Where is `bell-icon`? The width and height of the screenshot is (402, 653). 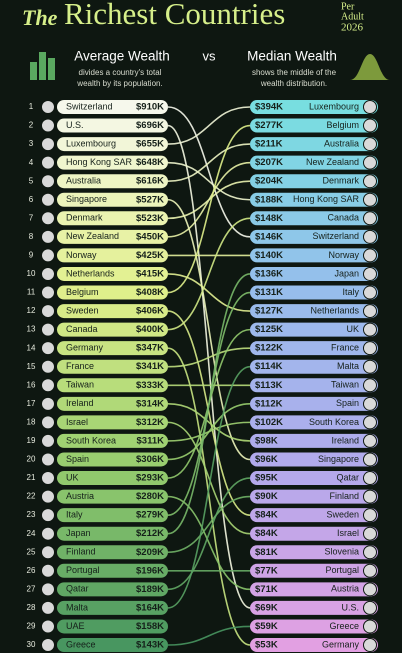 bell-icon is located at coordinates (370, 67).